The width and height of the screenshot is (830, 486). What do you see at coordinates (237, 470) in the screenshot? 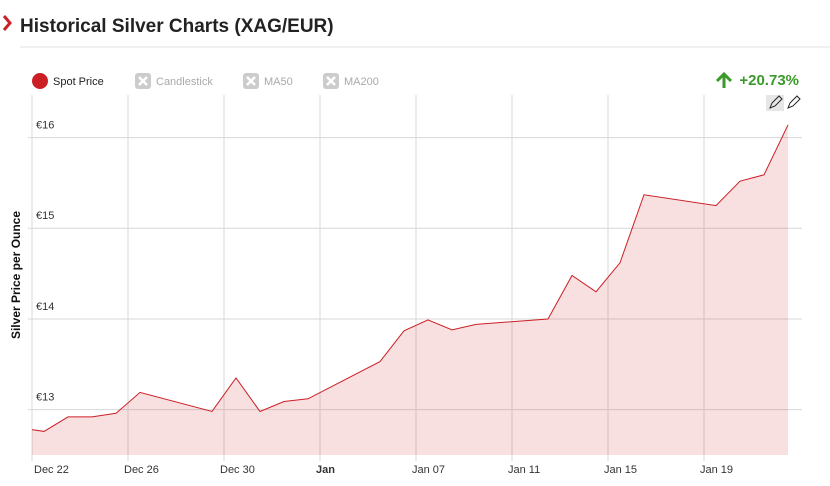
I see `x-tick-label: Dec 30` at bounding box center [237, 470].